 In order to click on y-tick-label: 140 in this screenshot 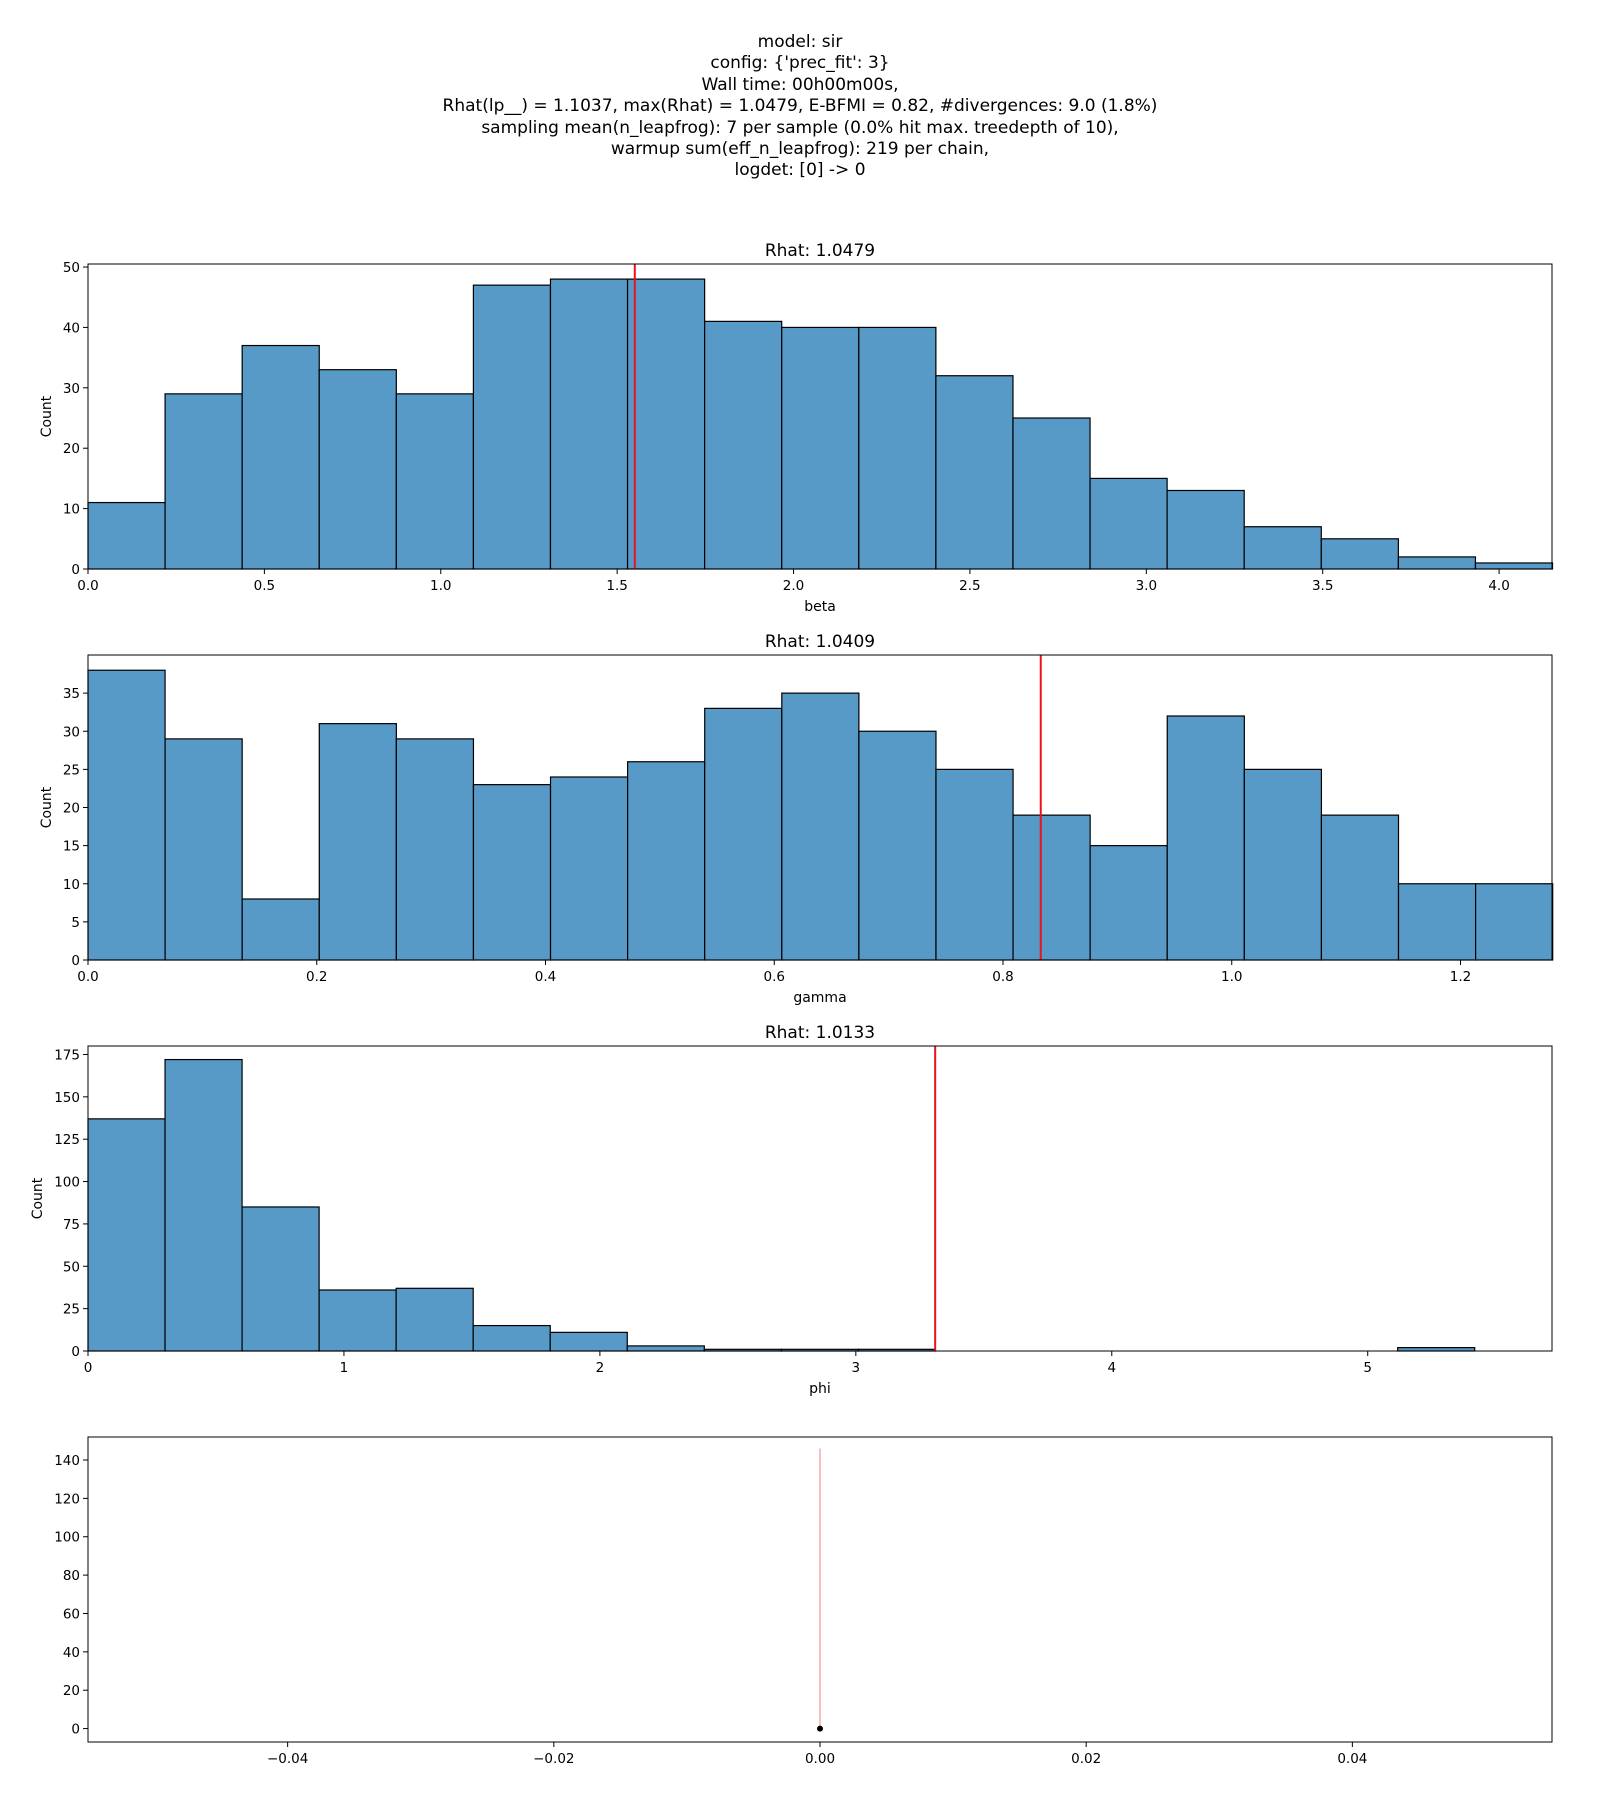, I will do `click(67, 1461)`.